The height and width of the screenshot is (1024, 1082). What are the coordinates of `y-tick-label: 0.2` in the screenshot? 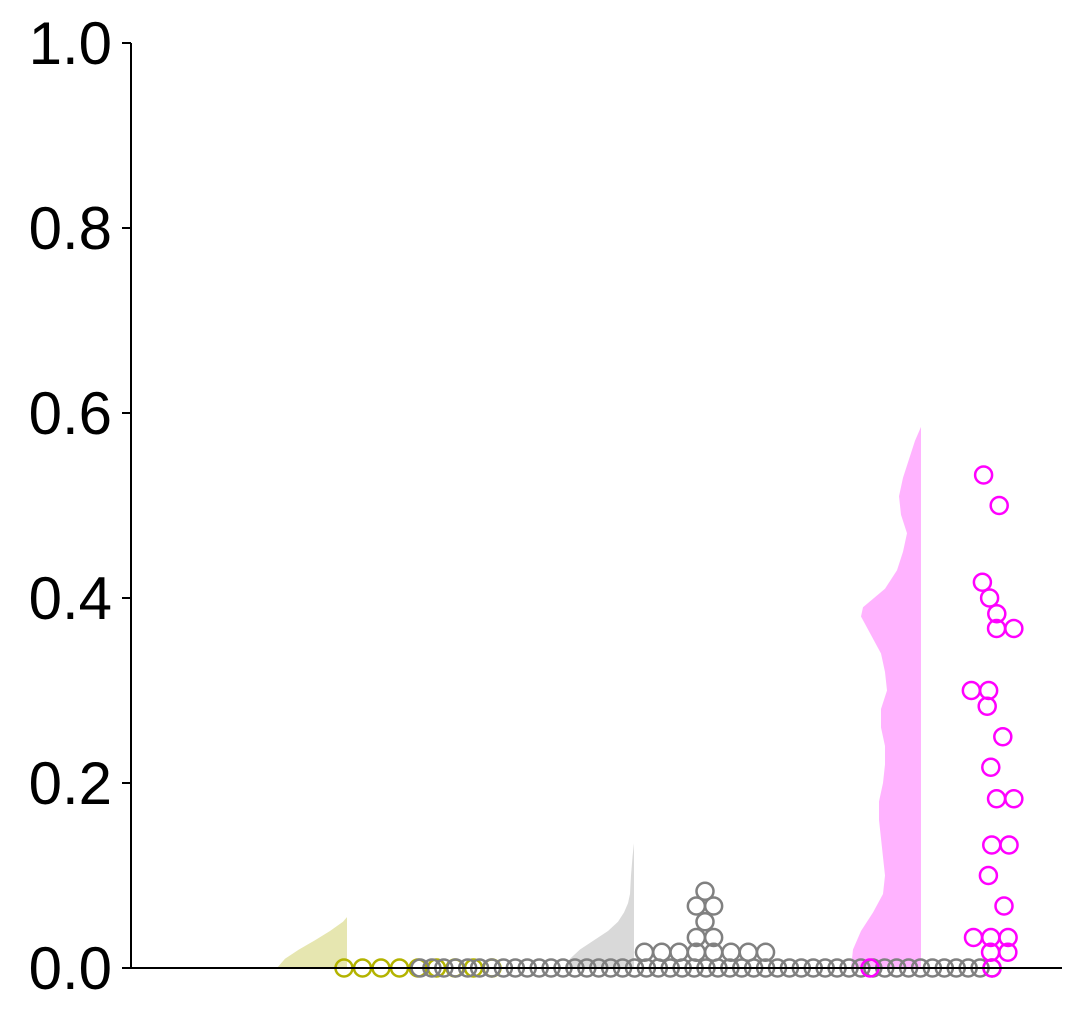 It's located at (70, 783).